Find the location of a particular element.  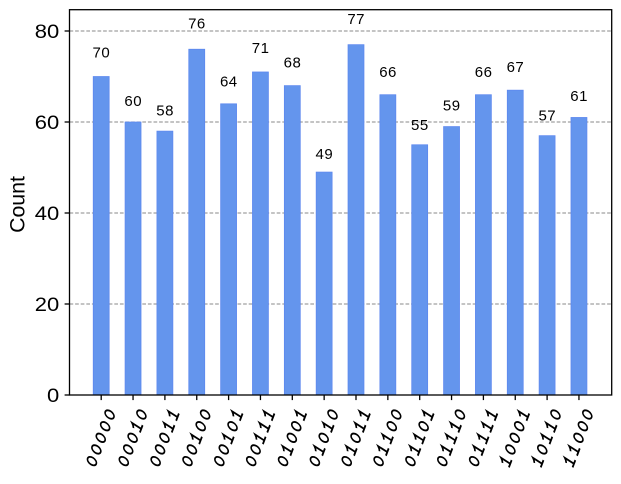

svg-text: 67 is located at coordinates (516, 67).